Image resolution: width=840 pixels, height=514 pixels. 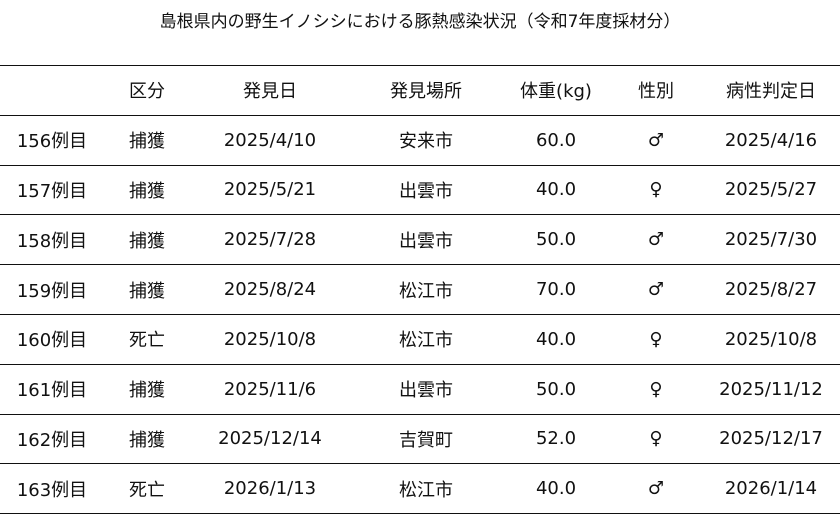 I want to click on cell-weight: 60.0, so click(x=556, y=140).